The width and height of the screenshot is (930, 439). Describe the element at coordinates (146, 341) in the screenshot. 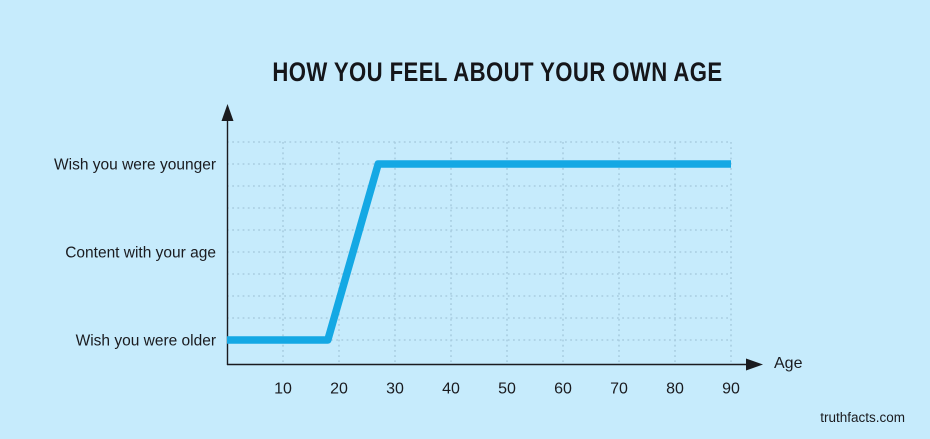

I see `y-tick-label: Wish you were older` at that location.